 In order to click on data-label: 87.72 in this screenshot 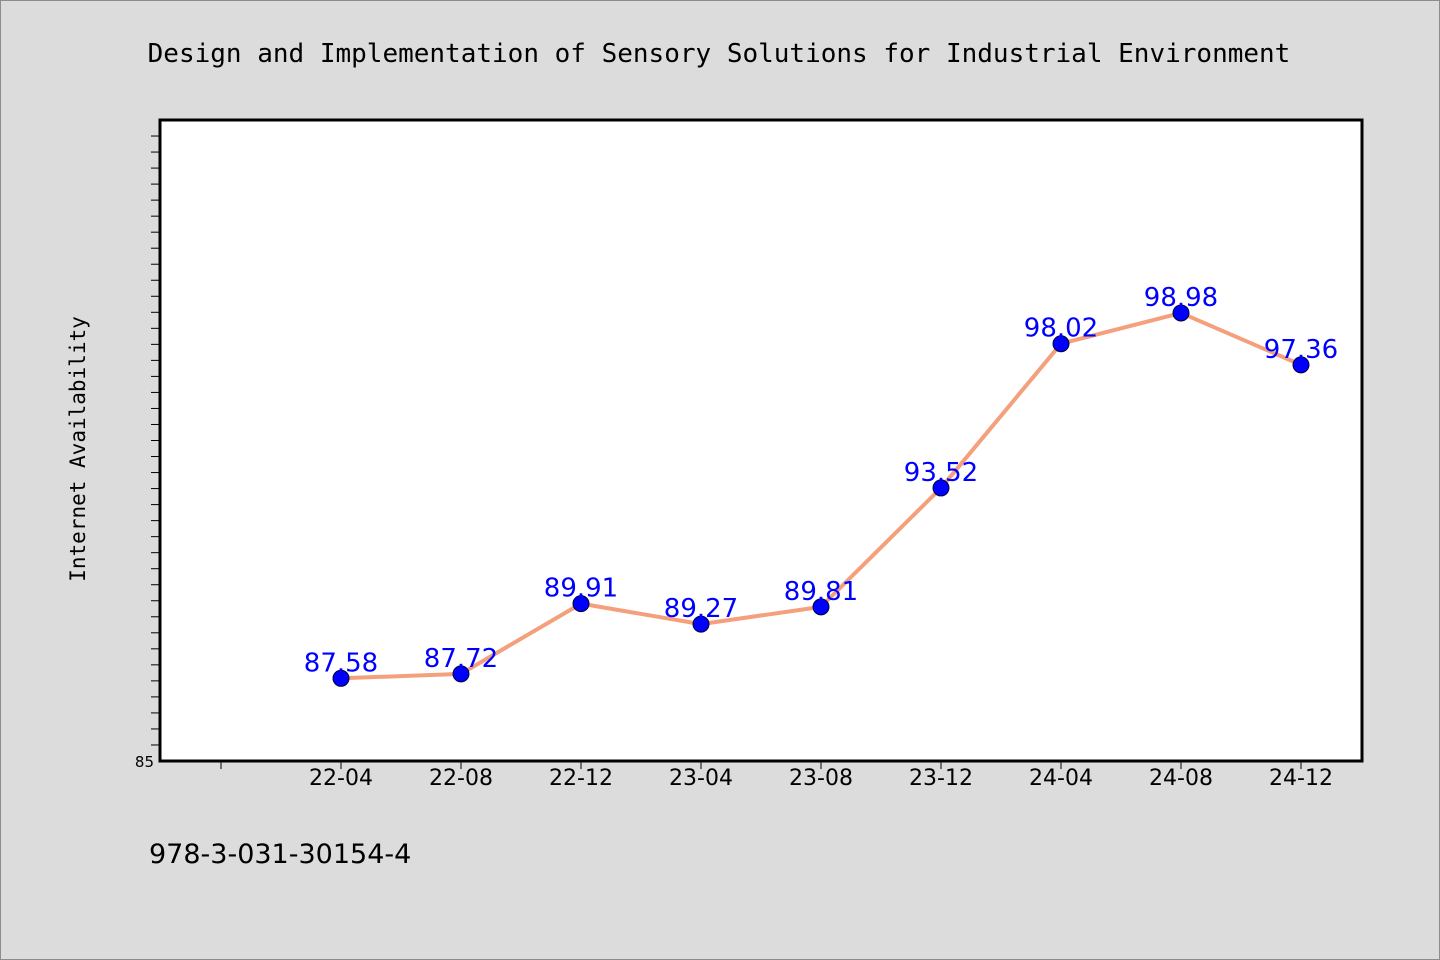, I will do `click(461, 659)`.